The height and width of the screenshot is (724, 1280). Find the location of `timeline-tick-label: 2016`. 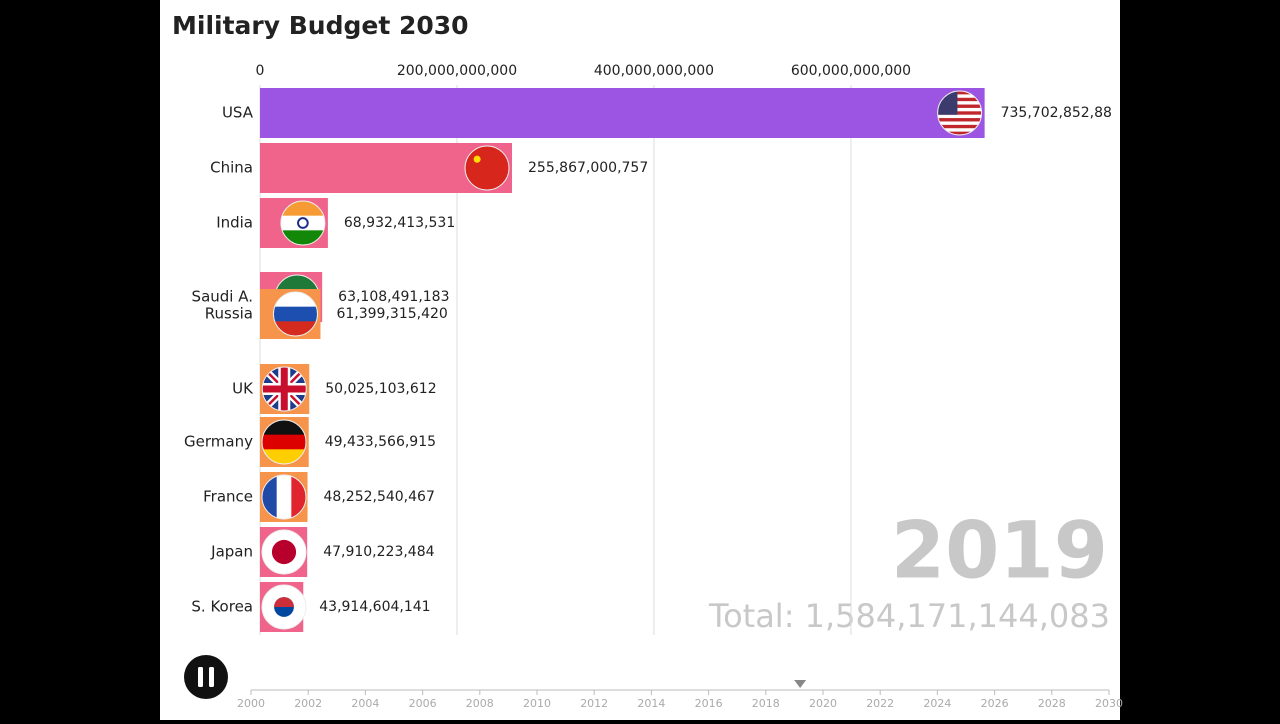

timeline-tick-label: 2016 is located at coordinates (709, 703).